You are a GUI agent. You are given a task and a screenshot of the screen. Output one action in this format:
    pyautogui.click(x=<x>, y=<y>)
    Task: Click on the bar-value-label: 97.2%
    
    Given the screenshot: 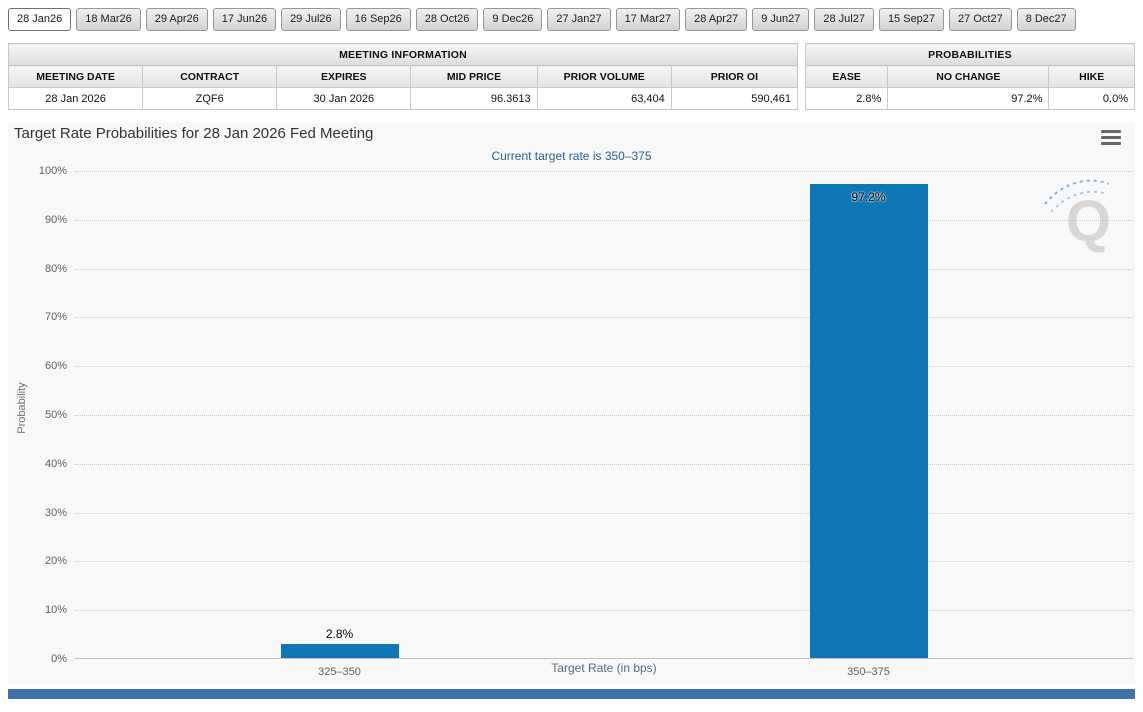 What is the action you would take?
    pyautogui.click(x=868, y=196)
    